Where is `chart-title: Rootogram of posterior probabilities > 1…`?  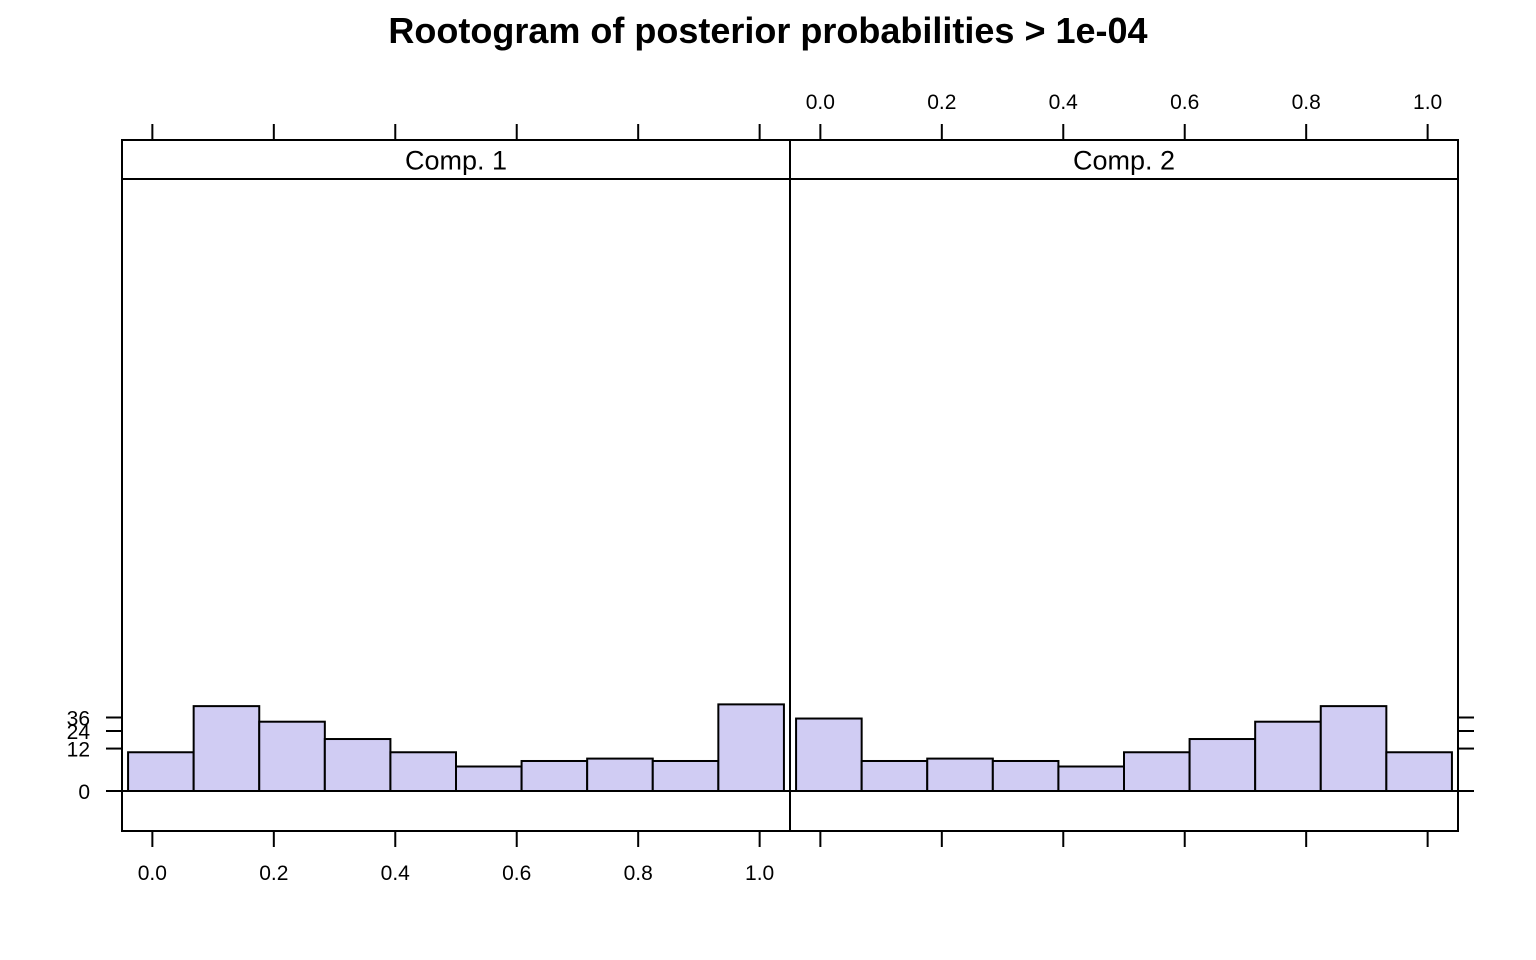
chart-title: Rootogram of posterior probabilities > 1… is located at coordinates (767, 30).